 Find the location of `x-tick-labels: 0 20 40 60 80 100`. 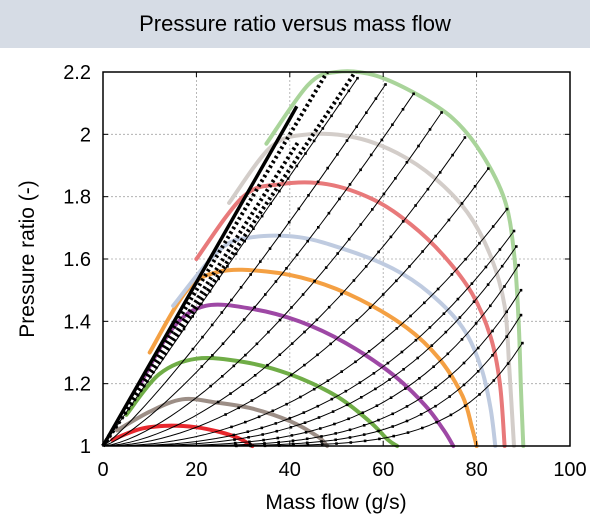

x-tick-labels: 0 20 40 60 80 100 is located at coordinates (341, 470).